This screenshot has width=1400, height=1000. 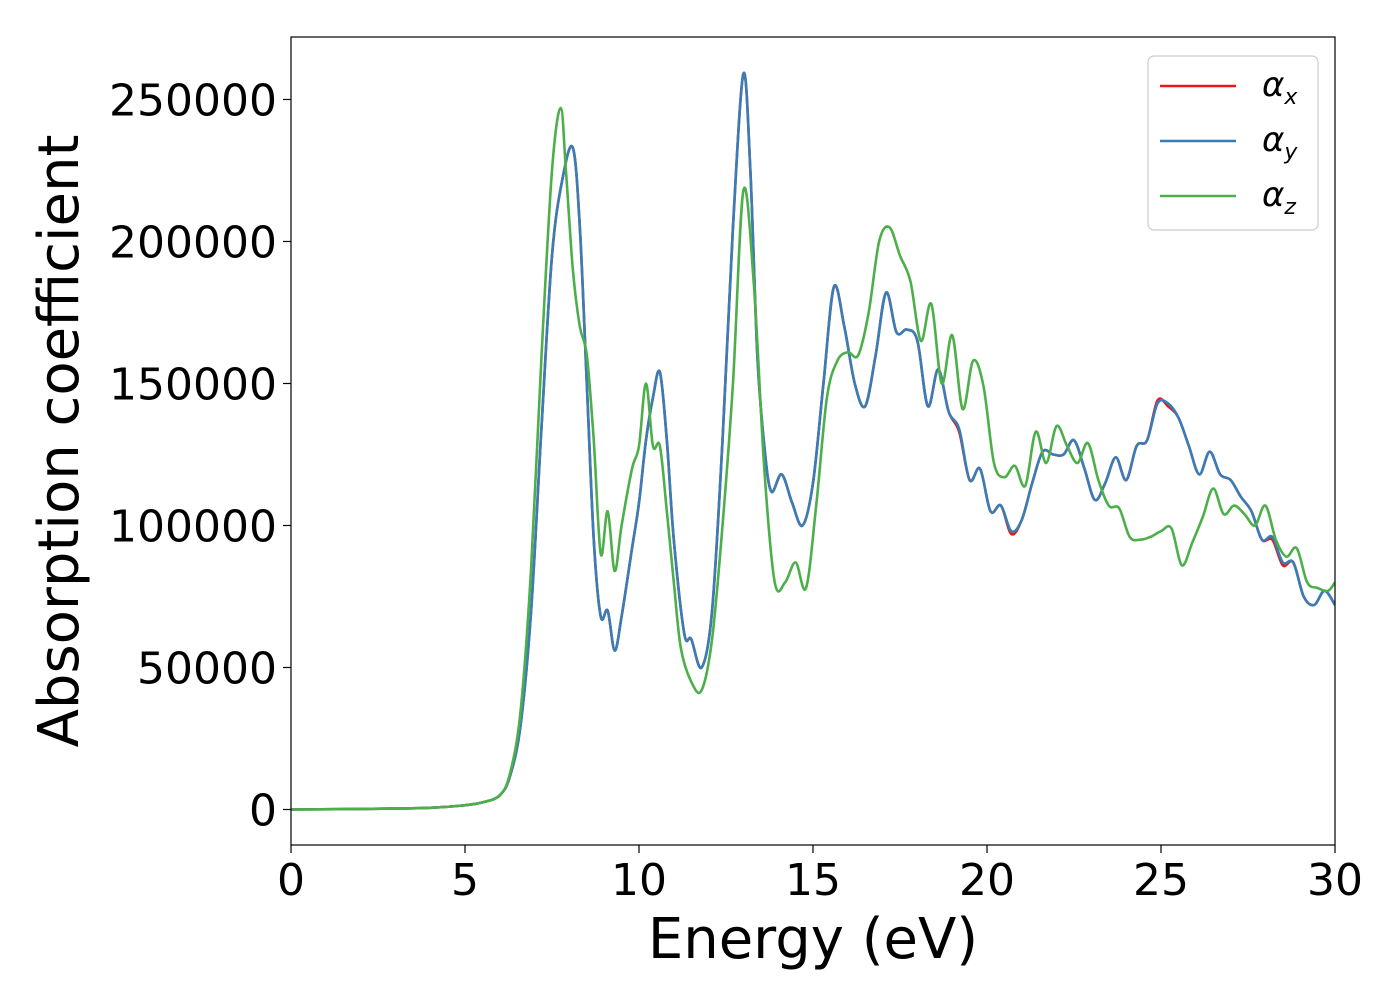 What do you see at coordinates (193, 384) in the screenshot?
I see `y-tick-label: 150000` at bounding box center [193, 384].